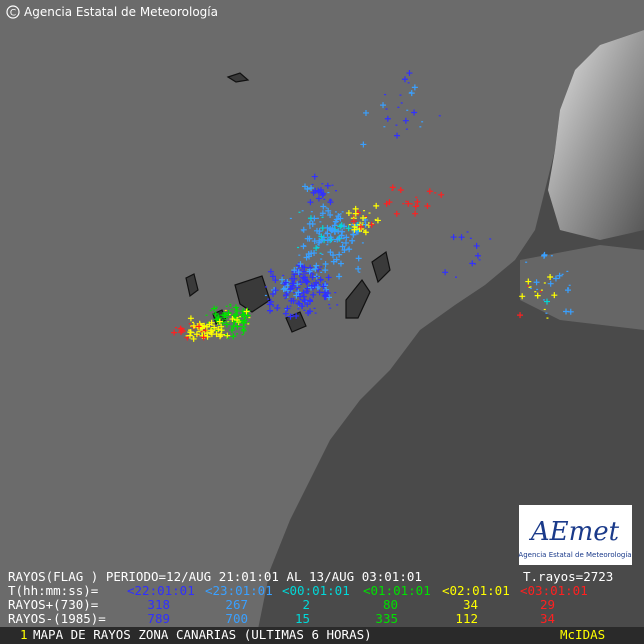 The image size is (644, 644). What do you see at coordinates (288, 202) in the screenshot?
I see `islands` at bounding box center [288, 202].